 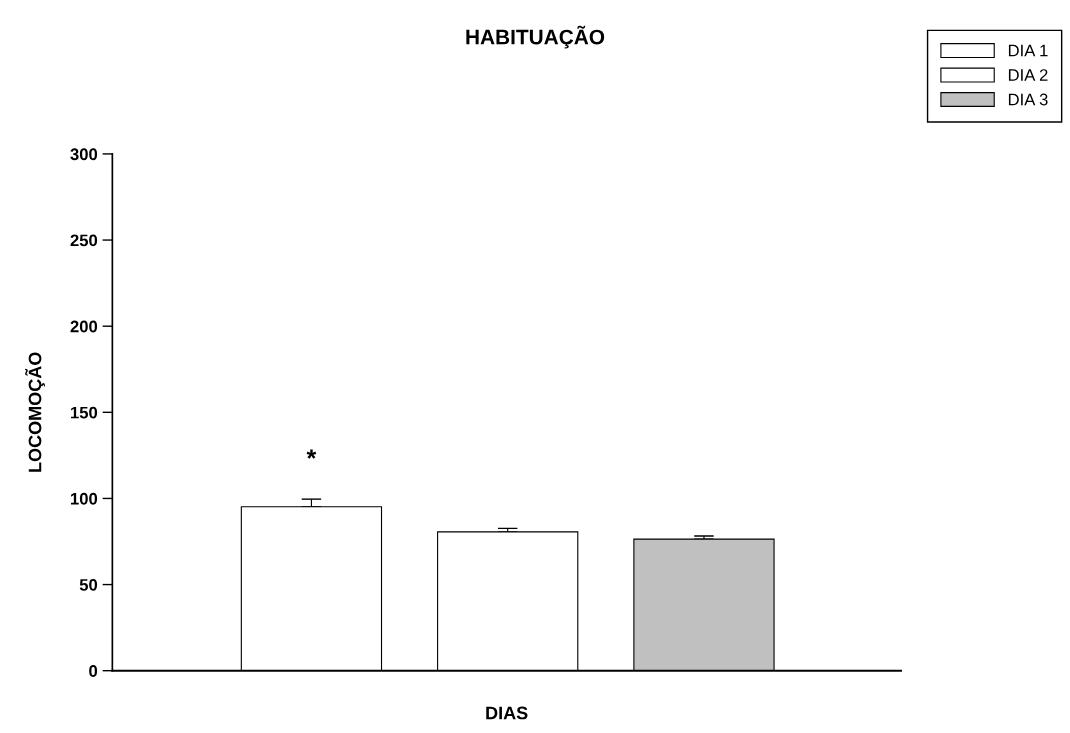 I want to click on y-axis-title: LOCOMOÇÃO, so click(x=35, y=412).